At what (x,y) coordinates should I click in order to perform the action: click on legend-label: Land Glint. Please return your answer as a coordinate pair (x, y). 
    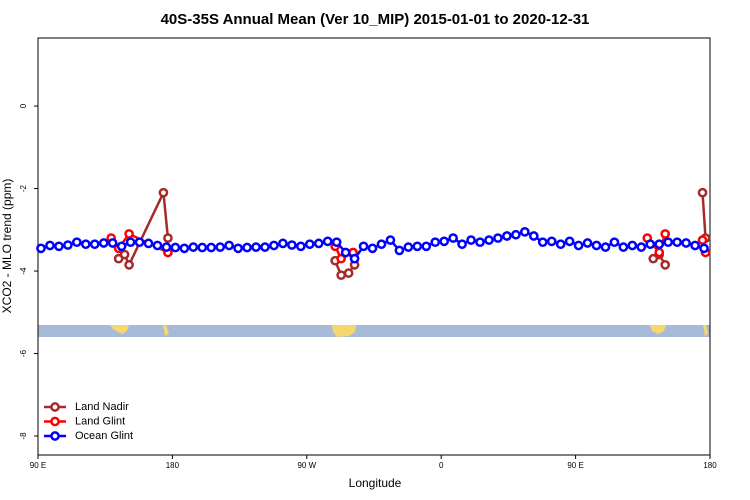
    Looking at the image, I should click on (100, 421).